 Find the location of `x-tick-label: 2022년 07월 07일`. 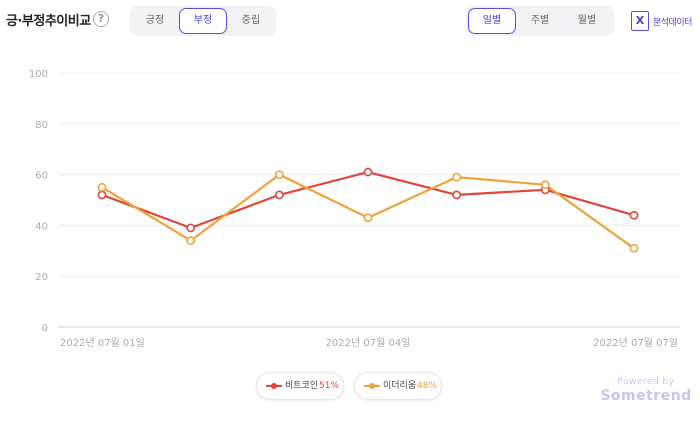

x-tick-label: 2022년 07월 07일 is located at coordinates (635, 343).